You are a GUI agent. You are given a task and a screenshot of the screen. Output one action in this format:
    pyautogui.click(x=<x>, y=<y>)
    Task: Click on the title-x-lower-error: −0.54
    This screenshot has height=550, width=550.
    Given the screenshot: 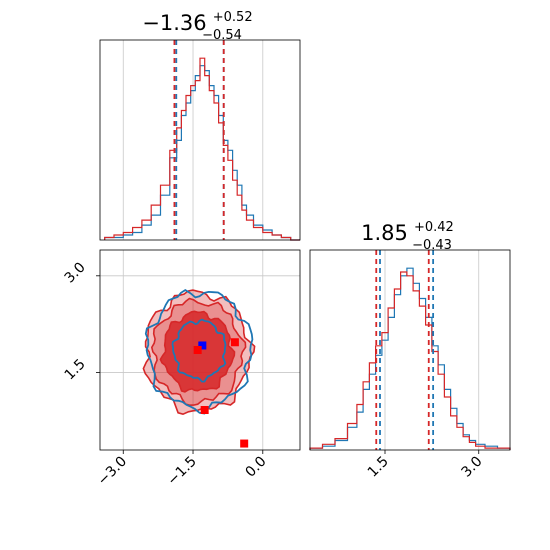 What is the action you would take?
    pyautogui.click(x=222, y=35)
    